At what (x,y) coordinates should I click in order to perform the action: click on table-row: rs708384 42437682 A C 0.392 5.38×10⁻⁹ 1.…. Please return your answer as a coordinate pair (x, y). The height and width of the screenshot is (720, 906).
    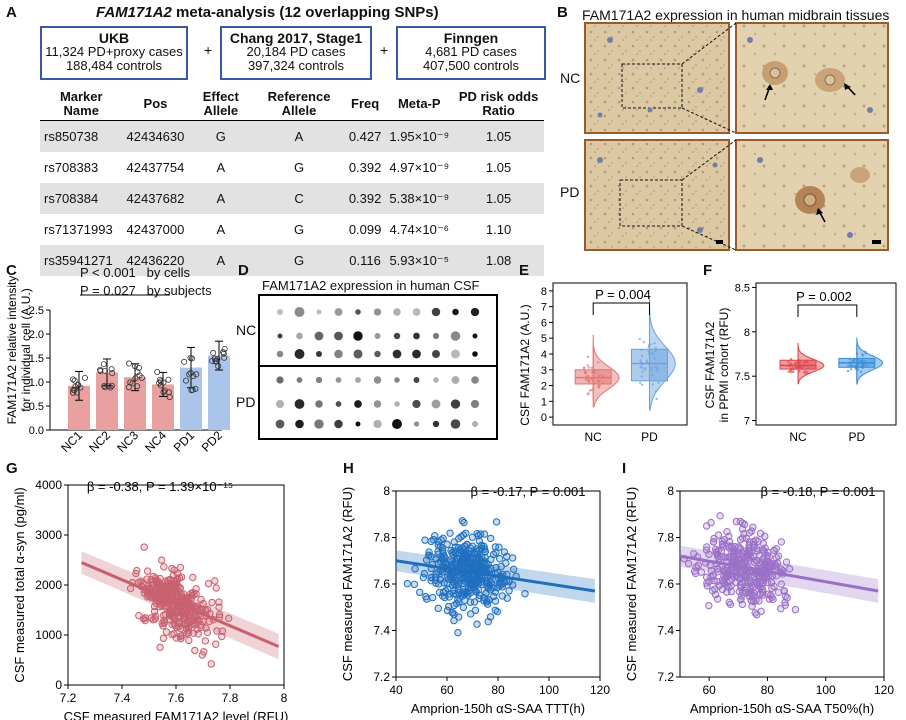
    Looking at the image, I should click on (292, 198).